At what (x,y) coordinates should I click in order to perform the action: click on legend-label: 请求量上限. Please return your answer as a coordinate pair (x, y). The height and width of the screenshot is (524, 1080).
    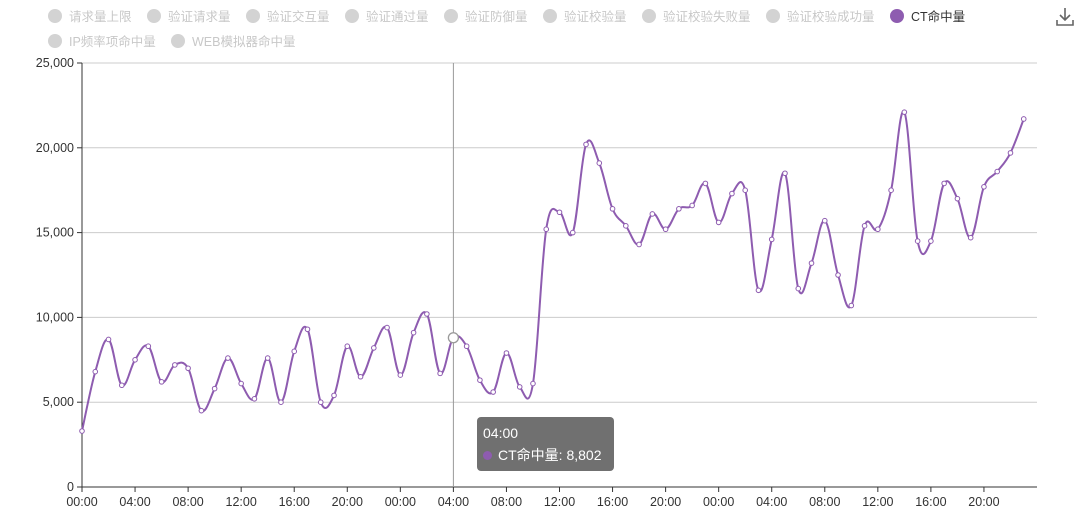
    Looking at the image, I should click on (100, 17).